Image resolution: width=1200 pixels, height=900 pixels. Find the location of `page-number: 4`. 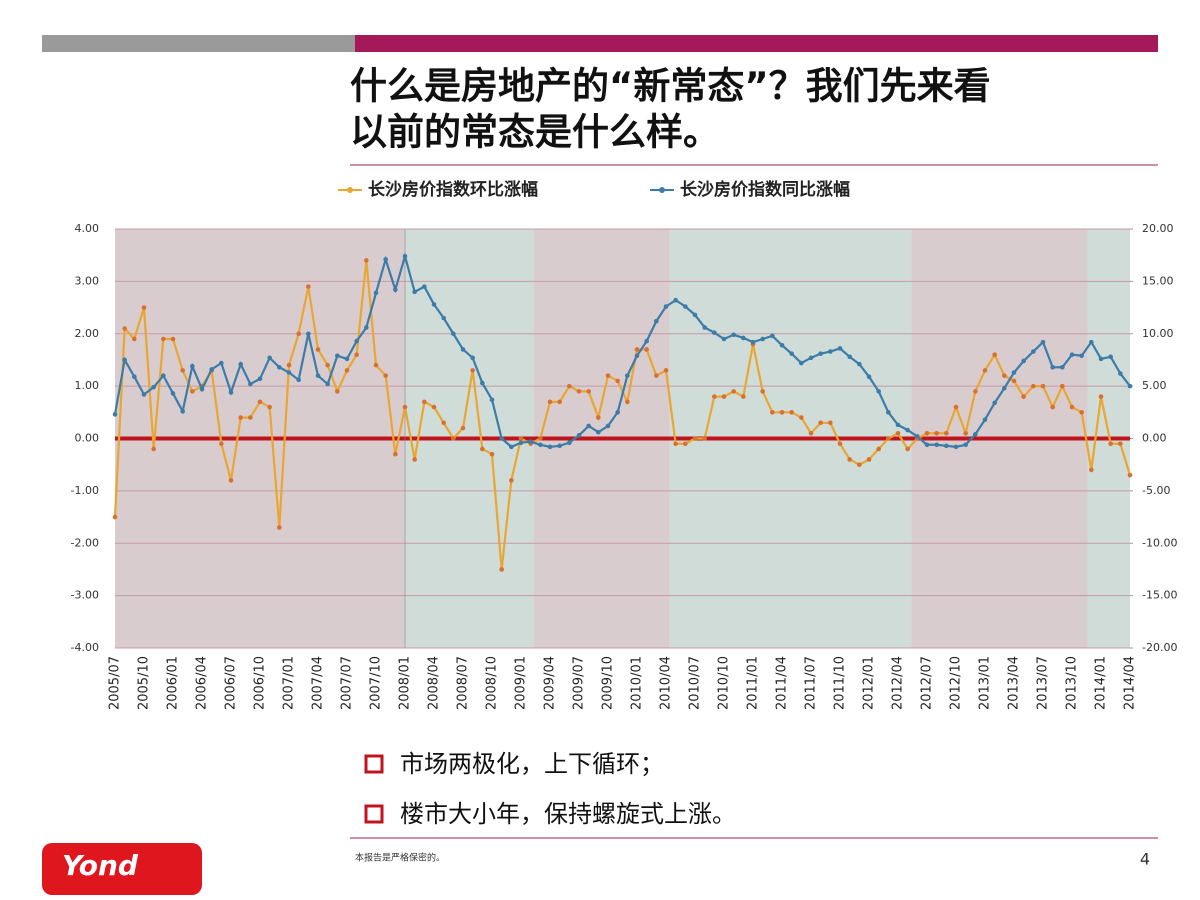

page-number: 4 is located at coordinates (1145, 859).